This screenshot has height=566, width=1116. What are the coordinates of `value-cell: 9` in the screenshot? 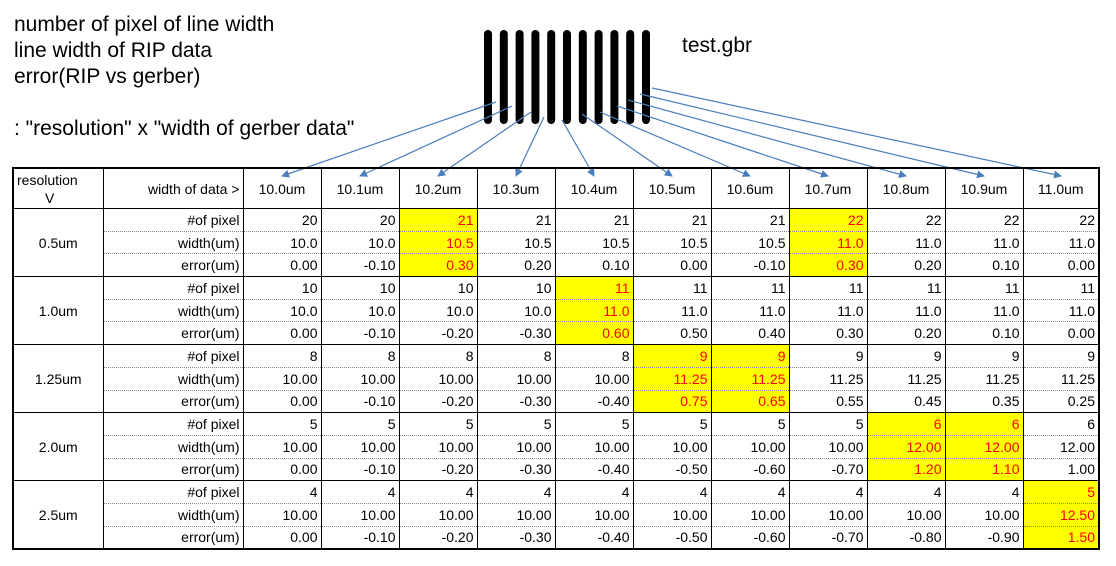 It's located at (1061, 356).